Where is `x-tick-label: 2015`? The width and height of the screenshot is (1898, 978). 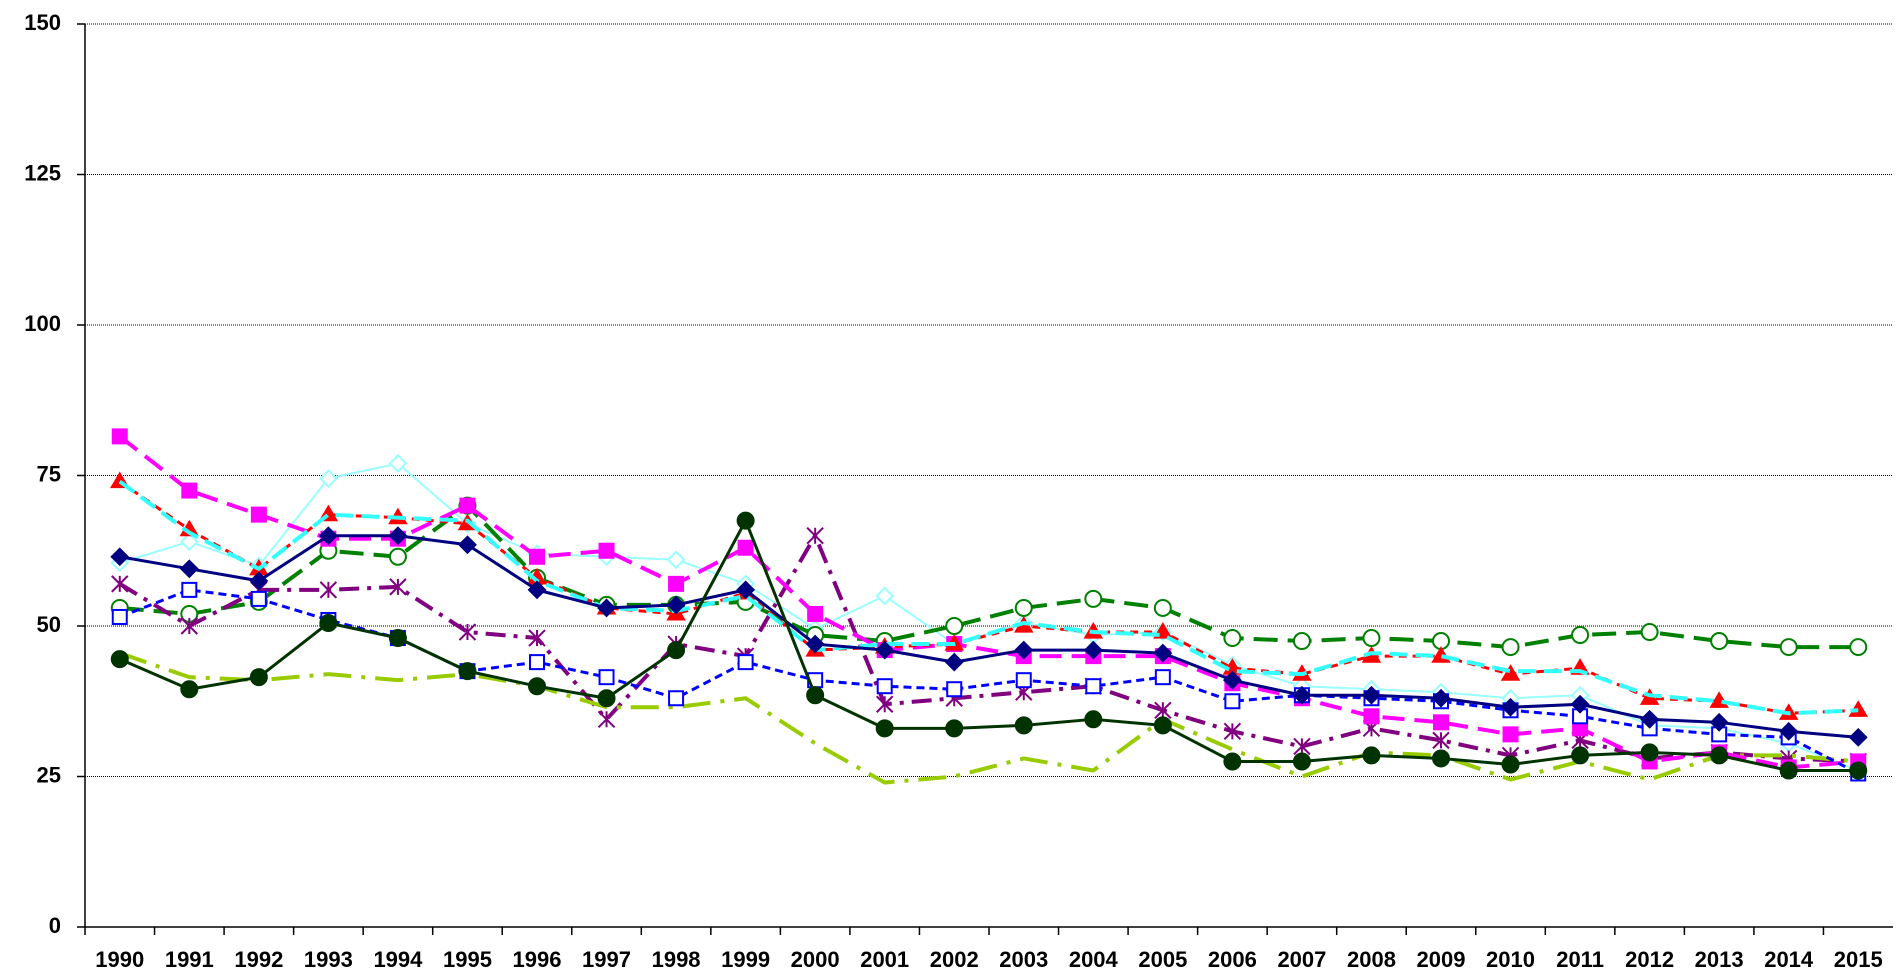
x-tick-label: 2015 is located at coordinates (1858, 959).